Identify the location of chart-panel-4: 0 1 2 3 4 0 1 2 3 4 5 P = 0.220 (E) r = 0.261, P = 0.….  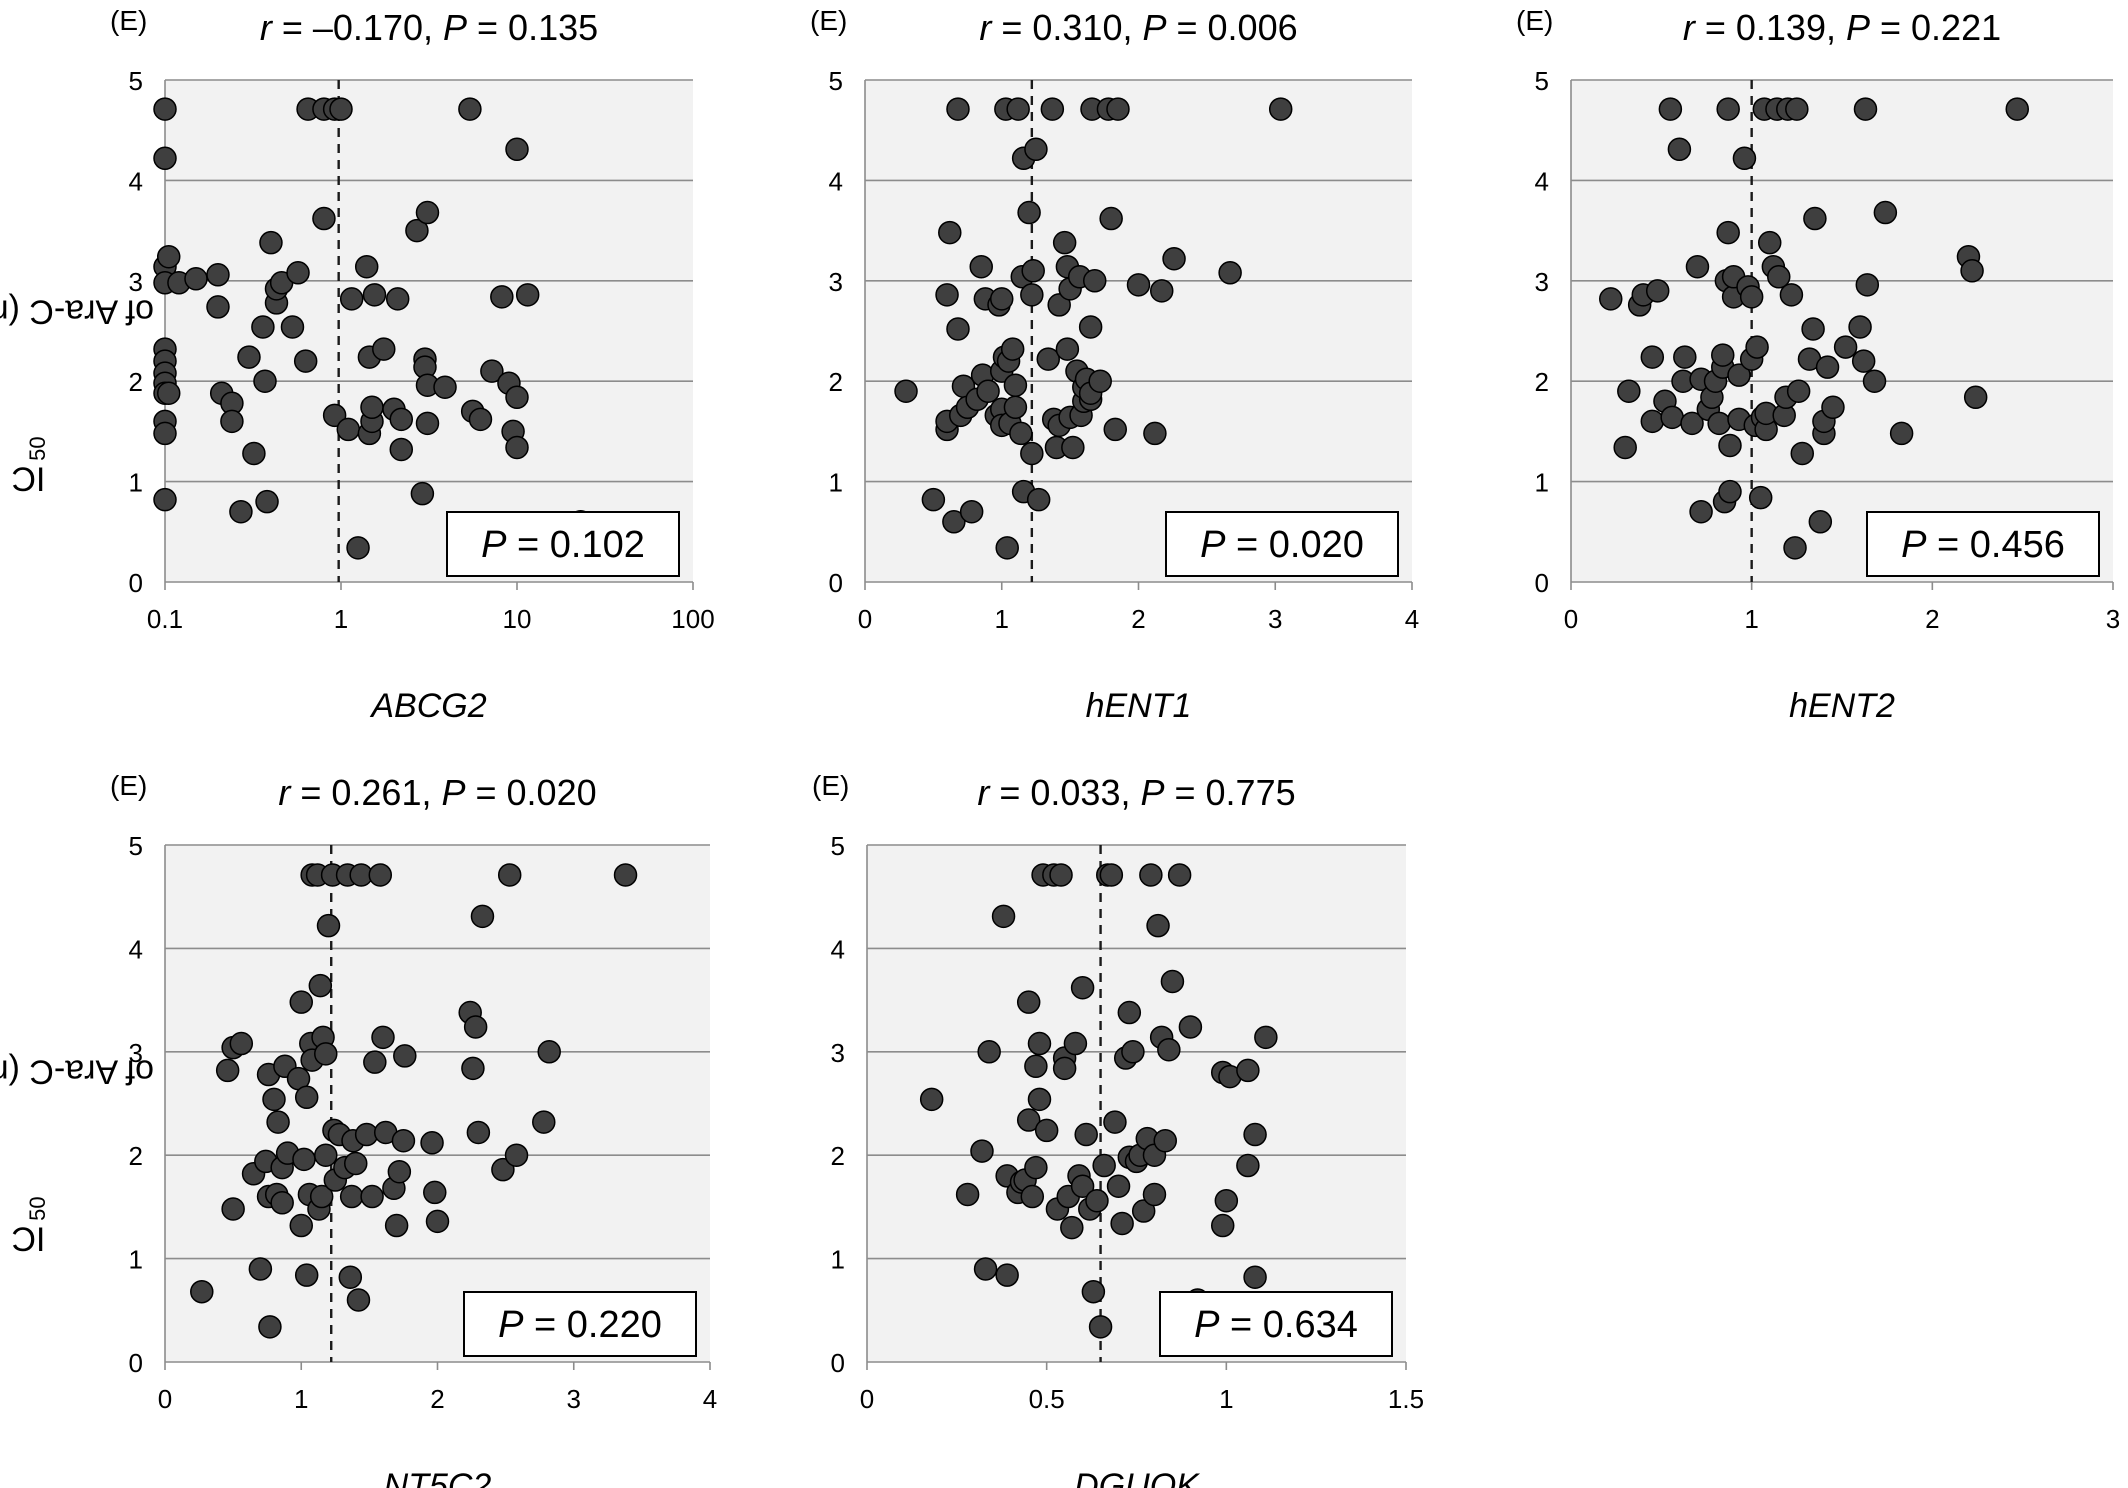
(413, 1129).